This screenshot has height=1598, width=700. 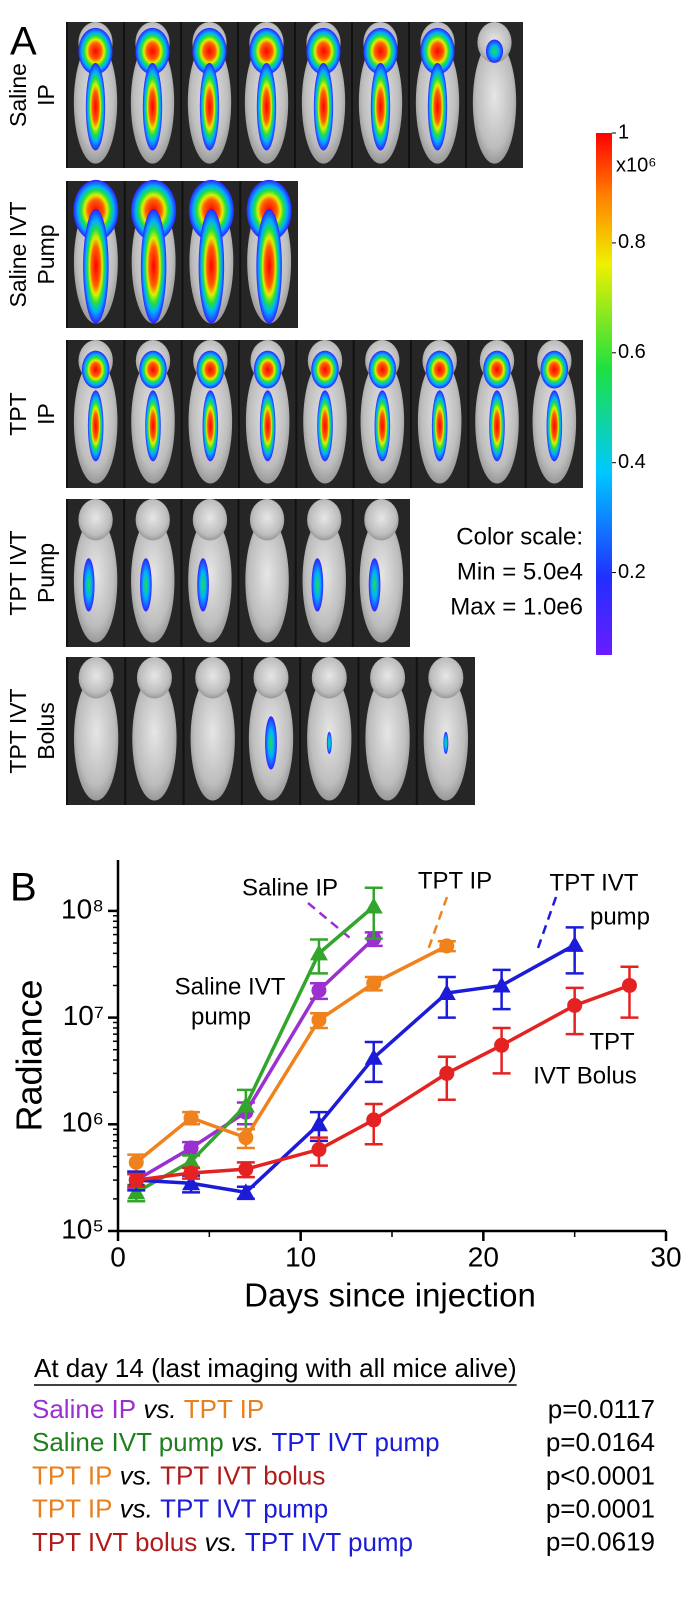 I want to click on stats-left: Saline IP, so click(x=84, y=1409).